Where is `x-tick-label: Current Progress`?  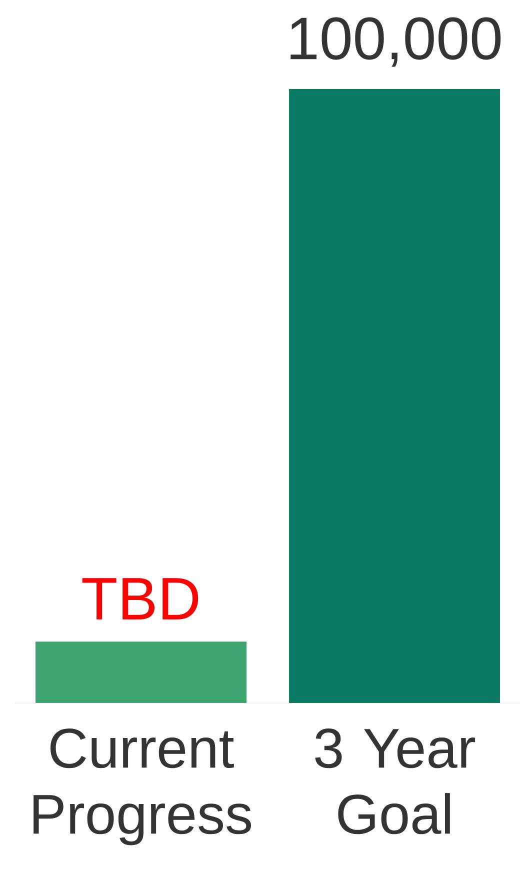 x-tick-label: Current Progress is located at coordinates (142, 787).